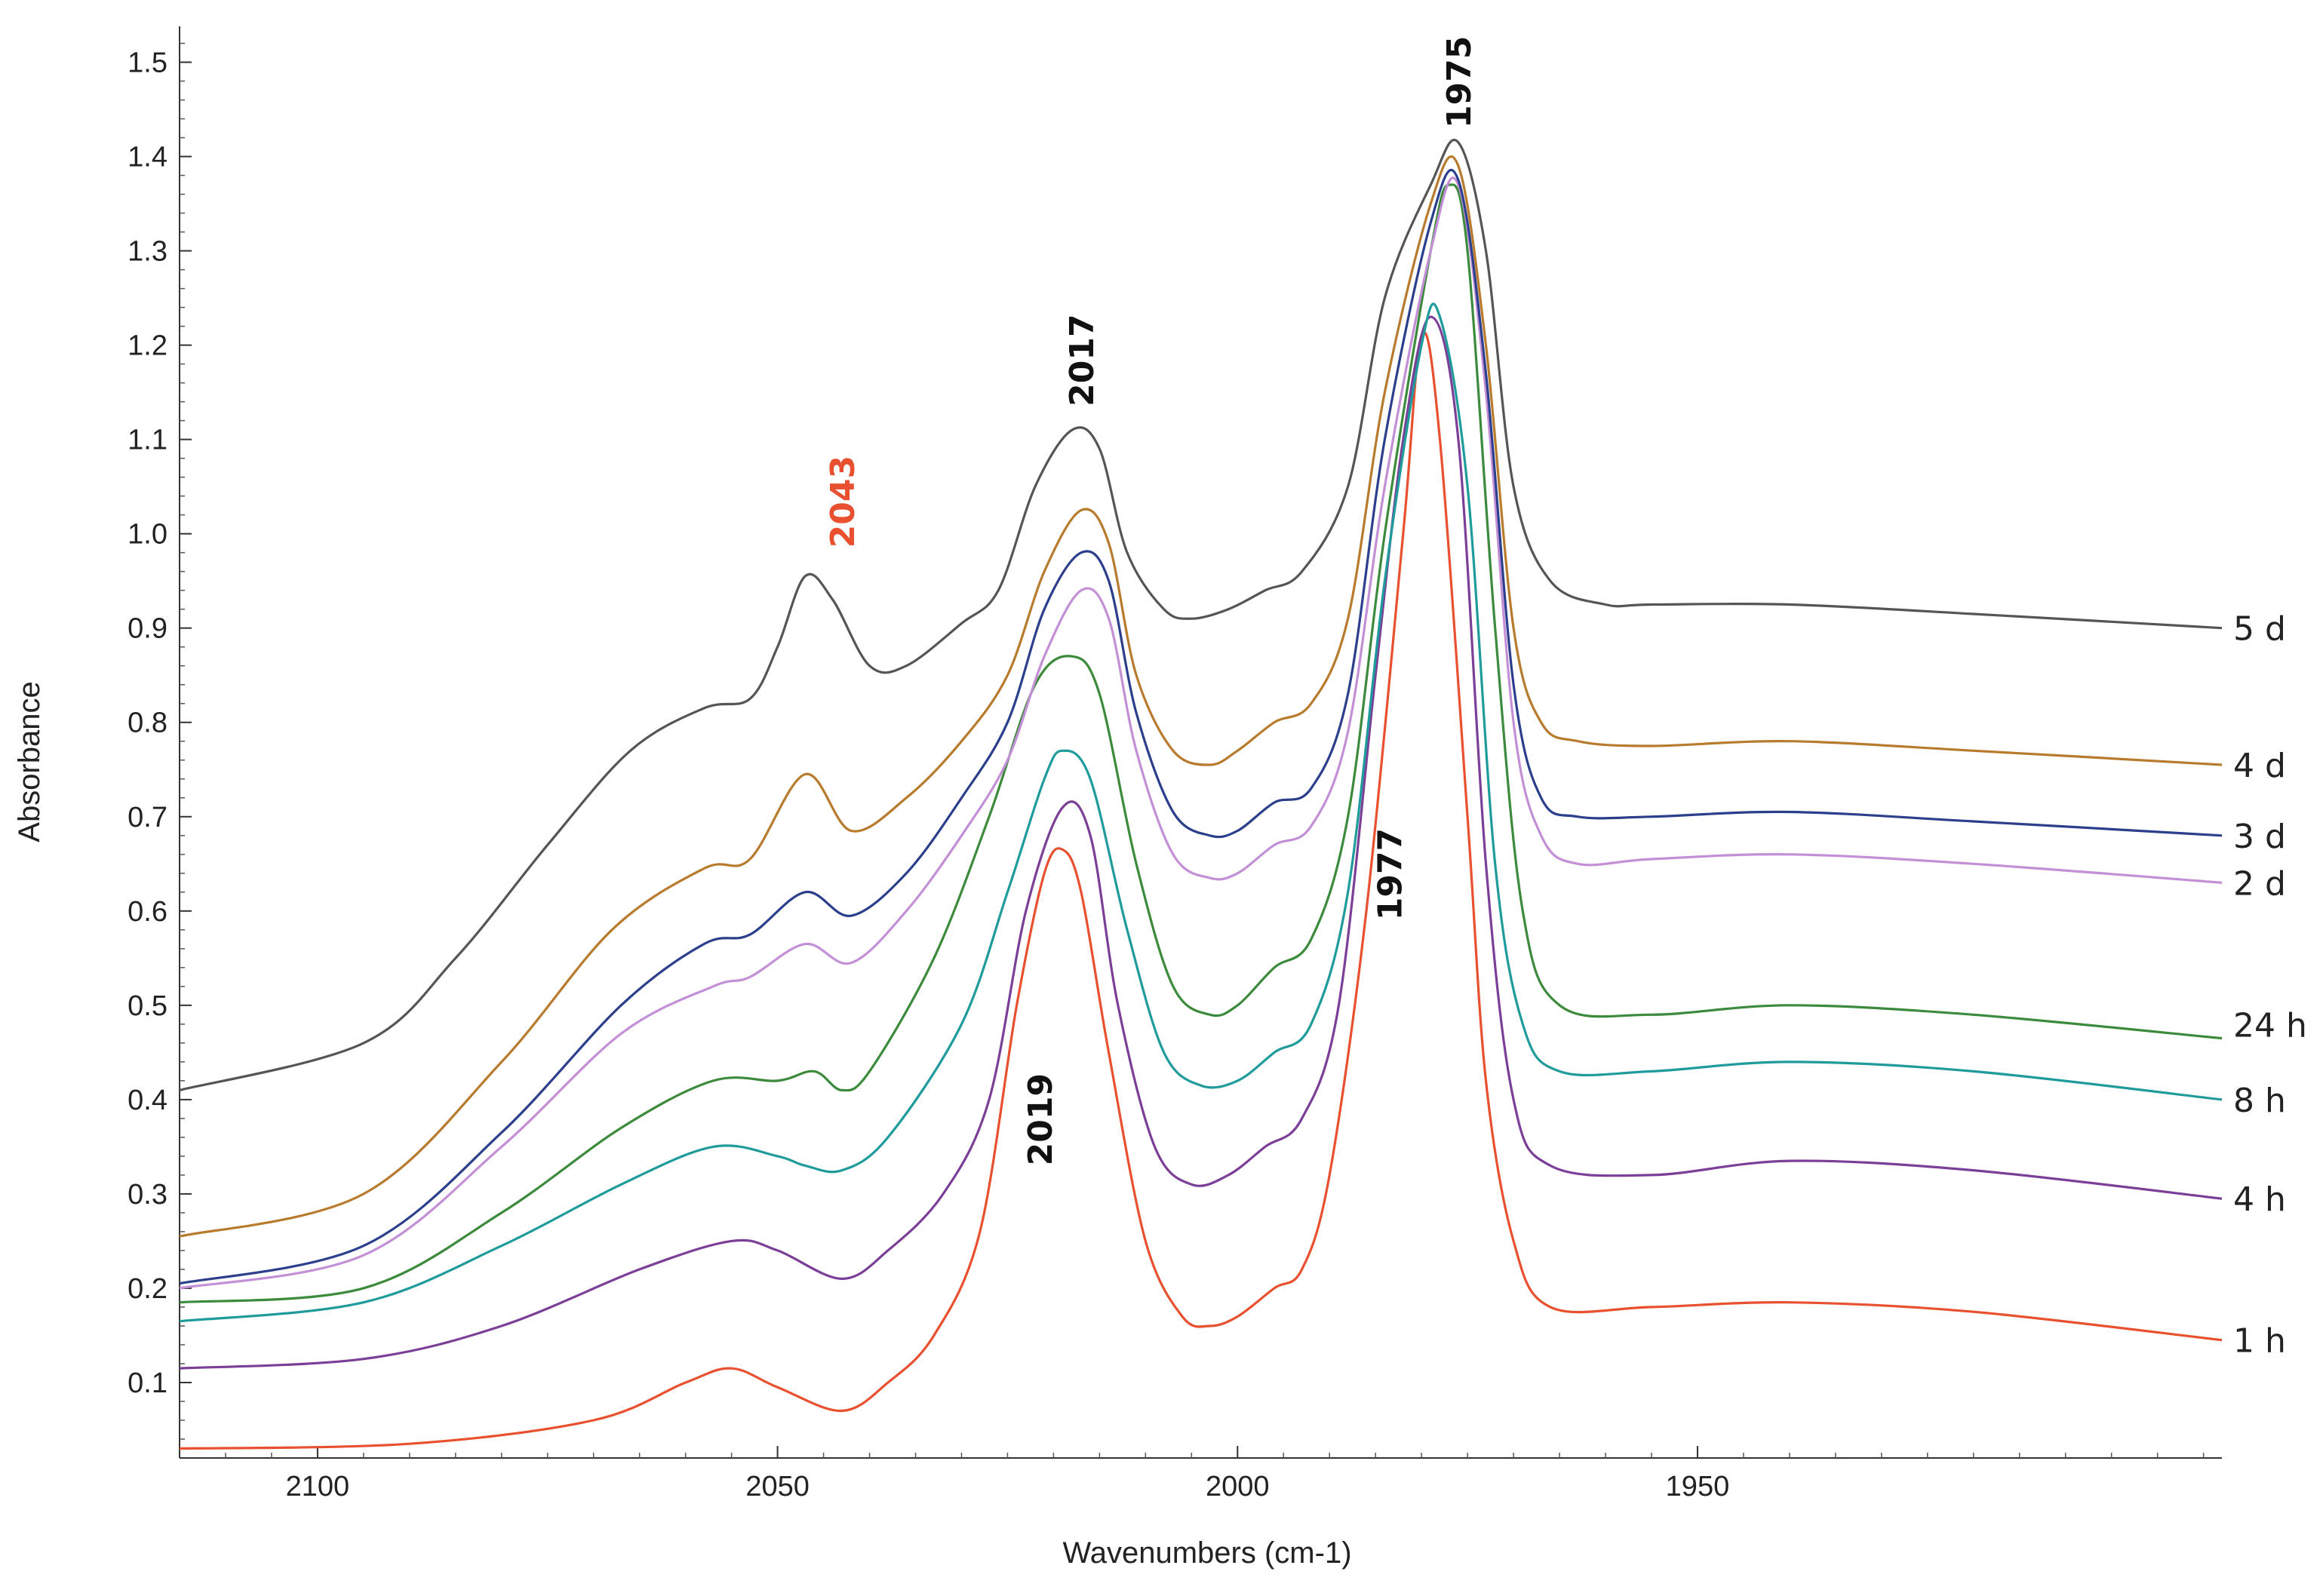  Describe the element at coordinates (1459, 82) in the screenshot. I see `peak-annotation-1975: 1975` at that location.